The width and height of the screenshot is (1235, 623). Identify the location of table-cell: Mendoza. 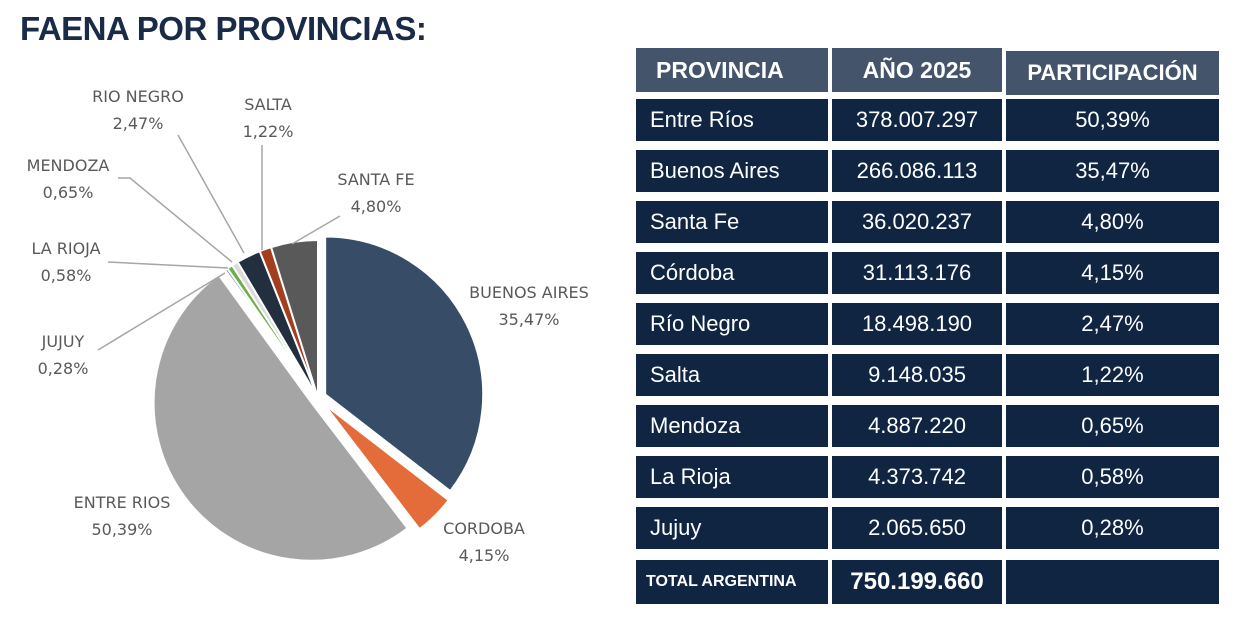
(732, 426).